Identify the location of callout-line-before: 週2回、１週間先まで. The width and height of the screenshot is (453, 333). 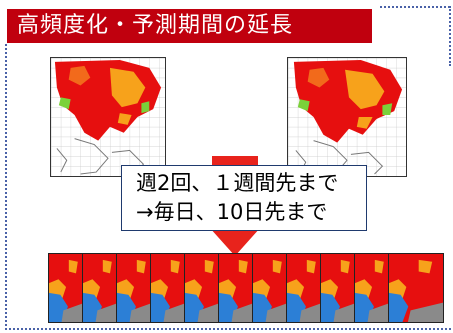
(237, 183).